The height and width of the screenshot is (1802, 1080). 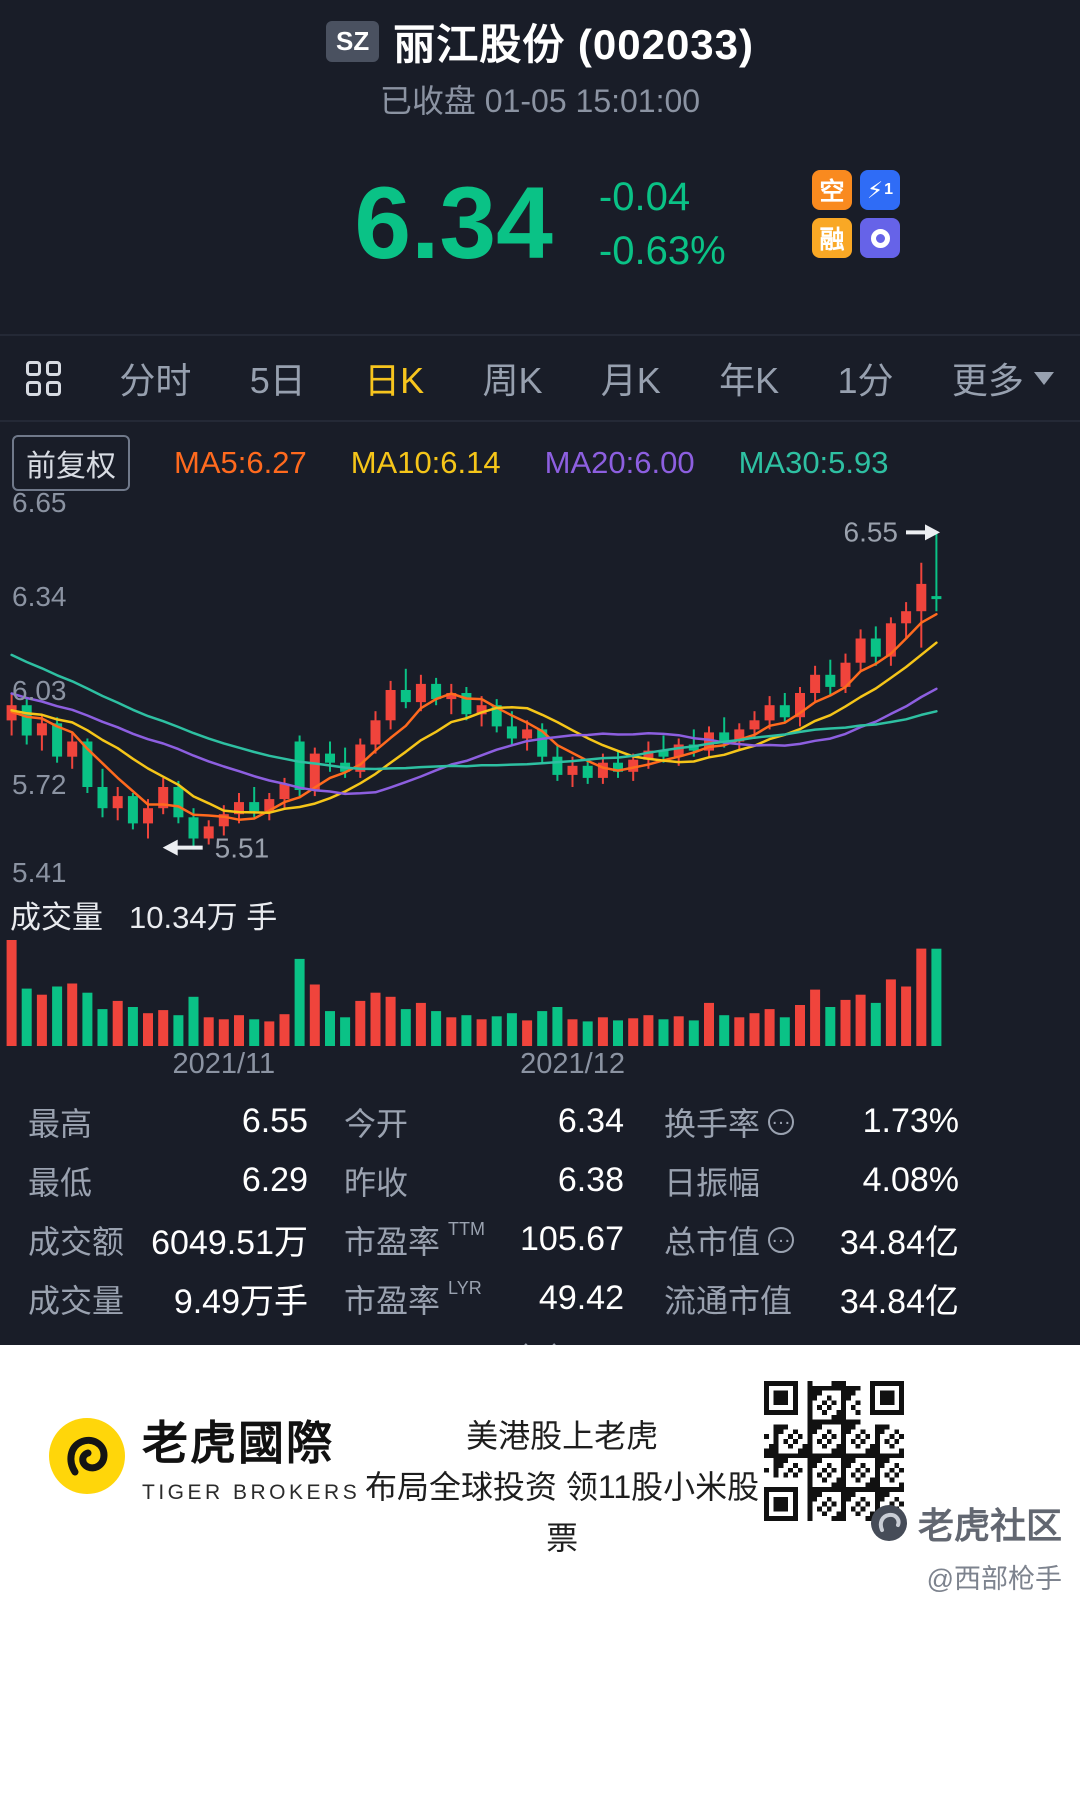 I want to click on stats-row: 成交额 6049.51万 市盈率 TTM 105.67 总市值… 34.84亿, so click(x=540, y=1239).